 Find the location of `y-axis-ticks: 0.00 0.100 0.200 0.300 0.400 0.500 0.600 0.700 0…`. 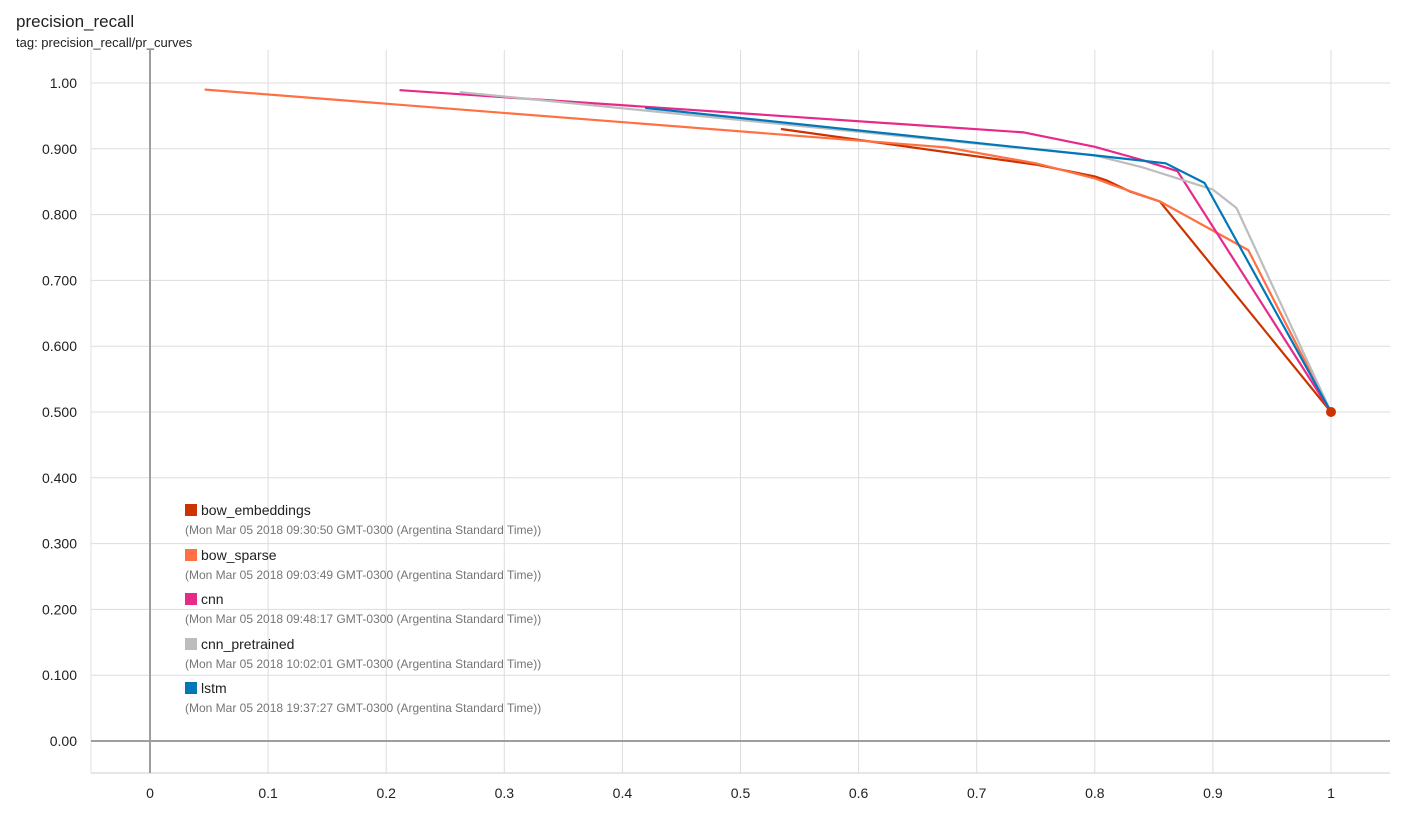

y-axis-ticks: 0.00 0.100 0.200 0.300 0.400 0.500 0.600 0.700 0… is located at coordinates (59, 412).